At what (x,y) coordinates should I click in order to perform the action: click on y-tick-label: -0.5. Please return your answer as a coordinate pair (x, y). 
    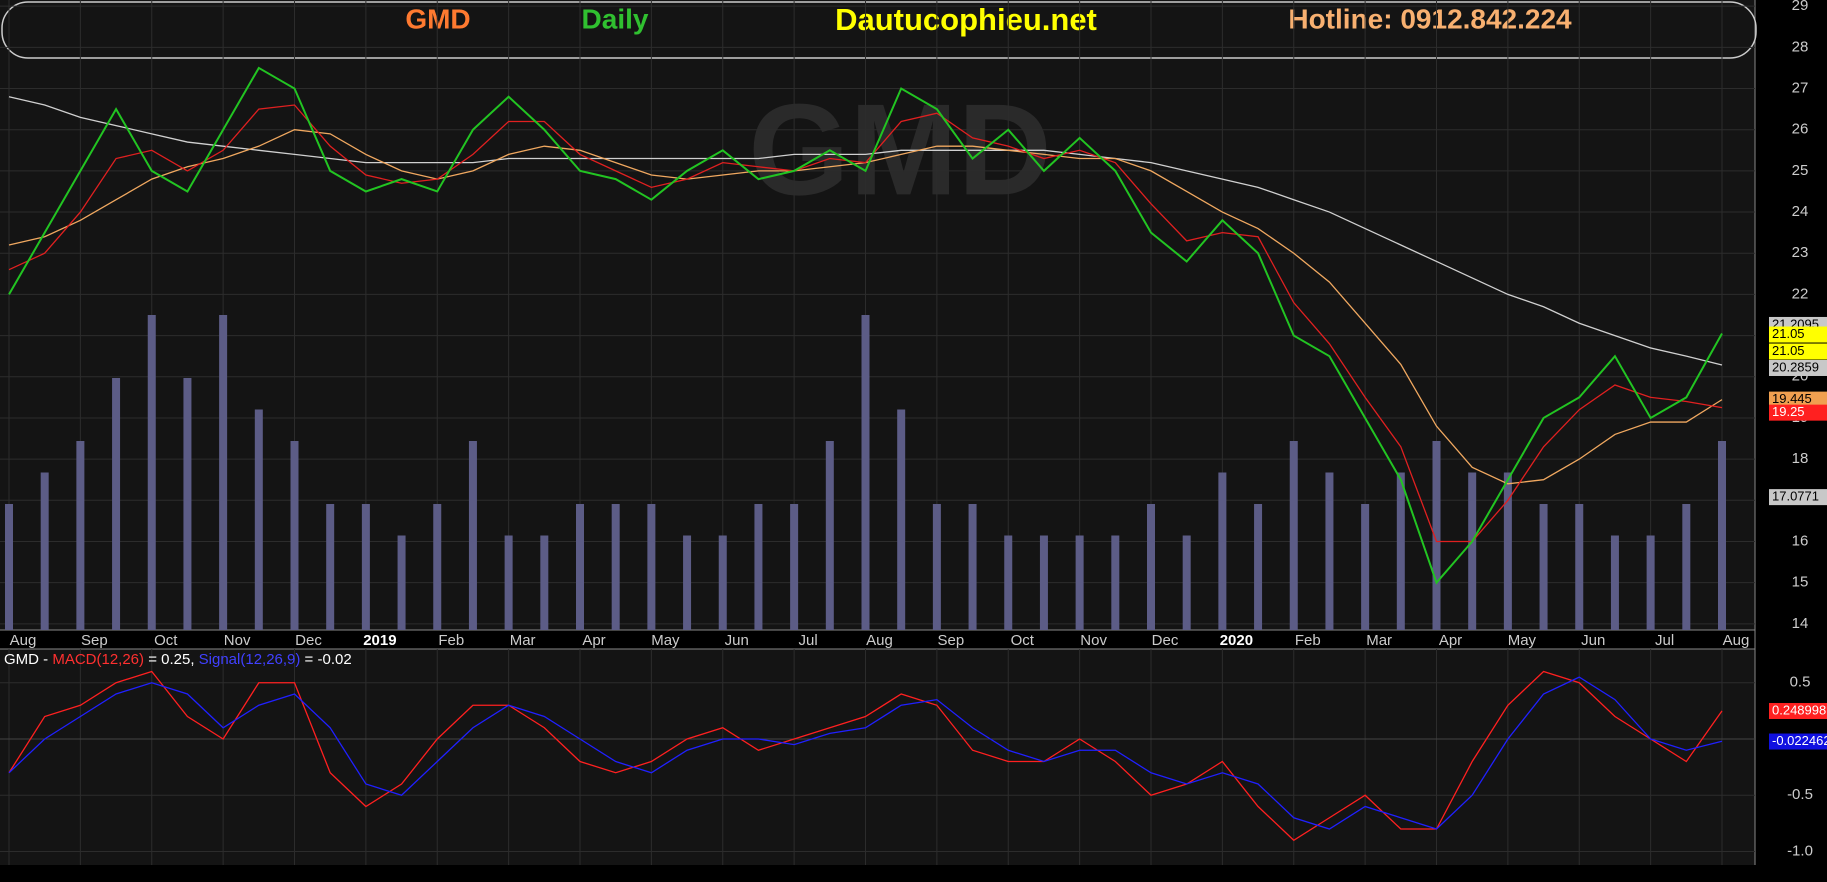
    Looking at the image, I should click on (1800, 794).